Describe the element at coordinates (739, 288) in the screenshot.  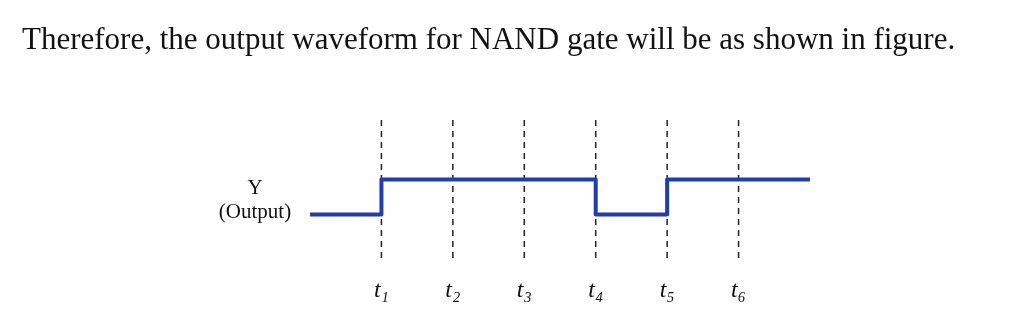
I see `x-tick-label: t₆` at that location.